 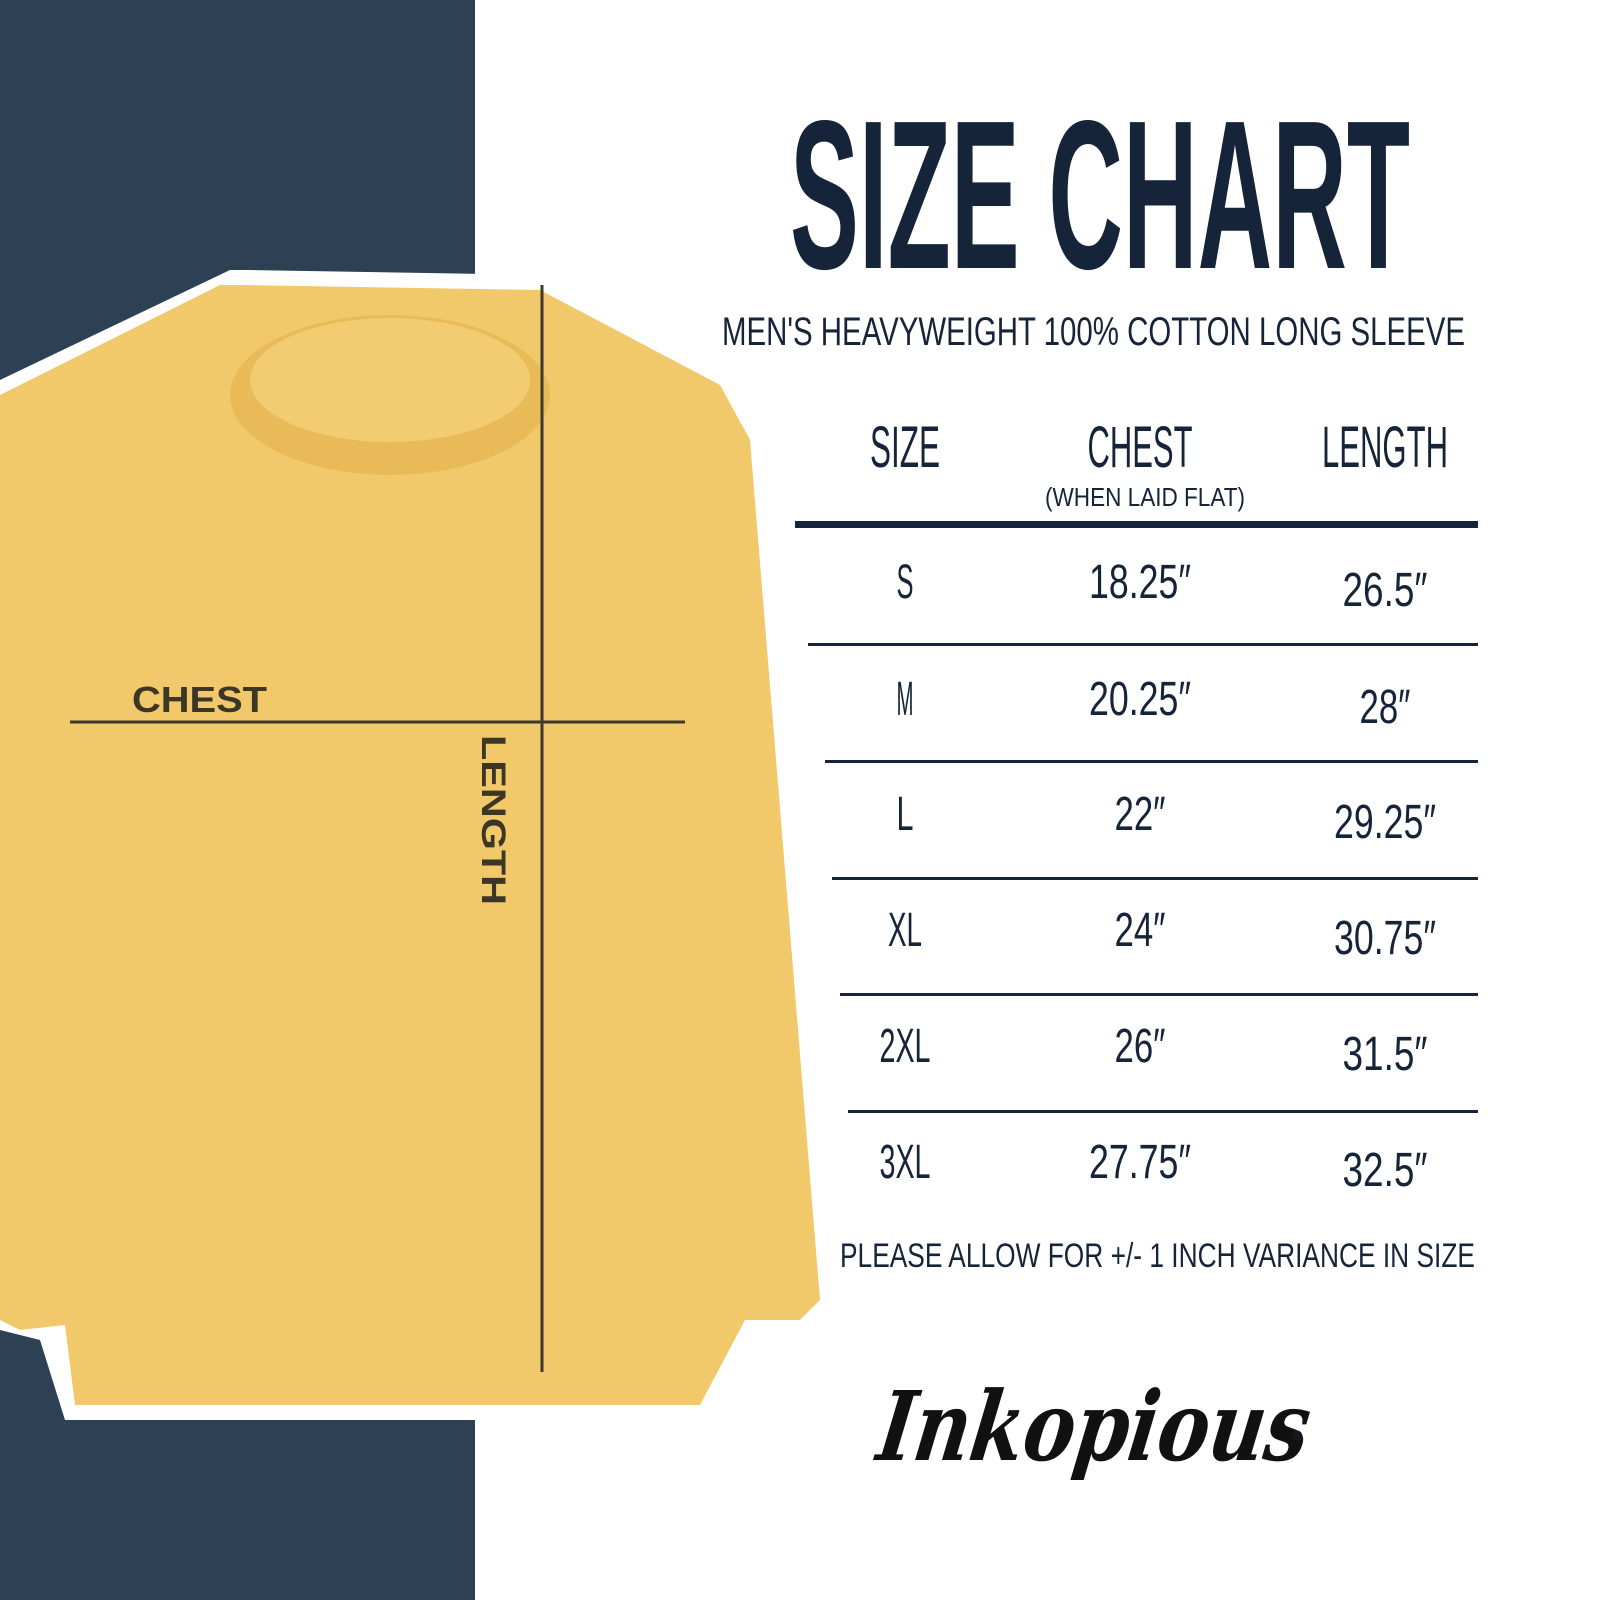 I want to click on cell-chest: 27.75″, so click(x=1140, y=1162).